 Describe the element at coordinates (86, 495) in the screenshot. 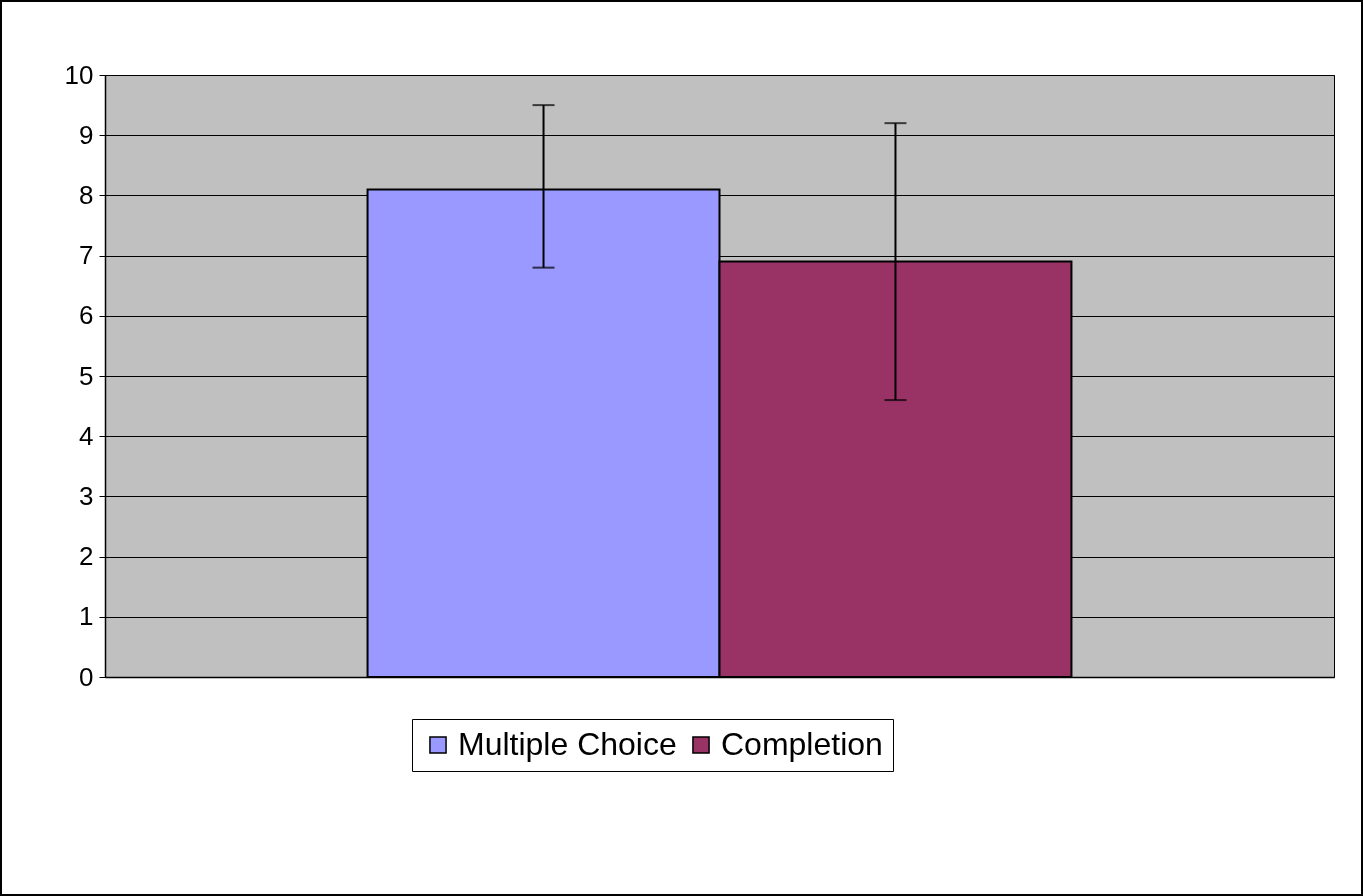

I see `y-tick-label: 3` at that location.